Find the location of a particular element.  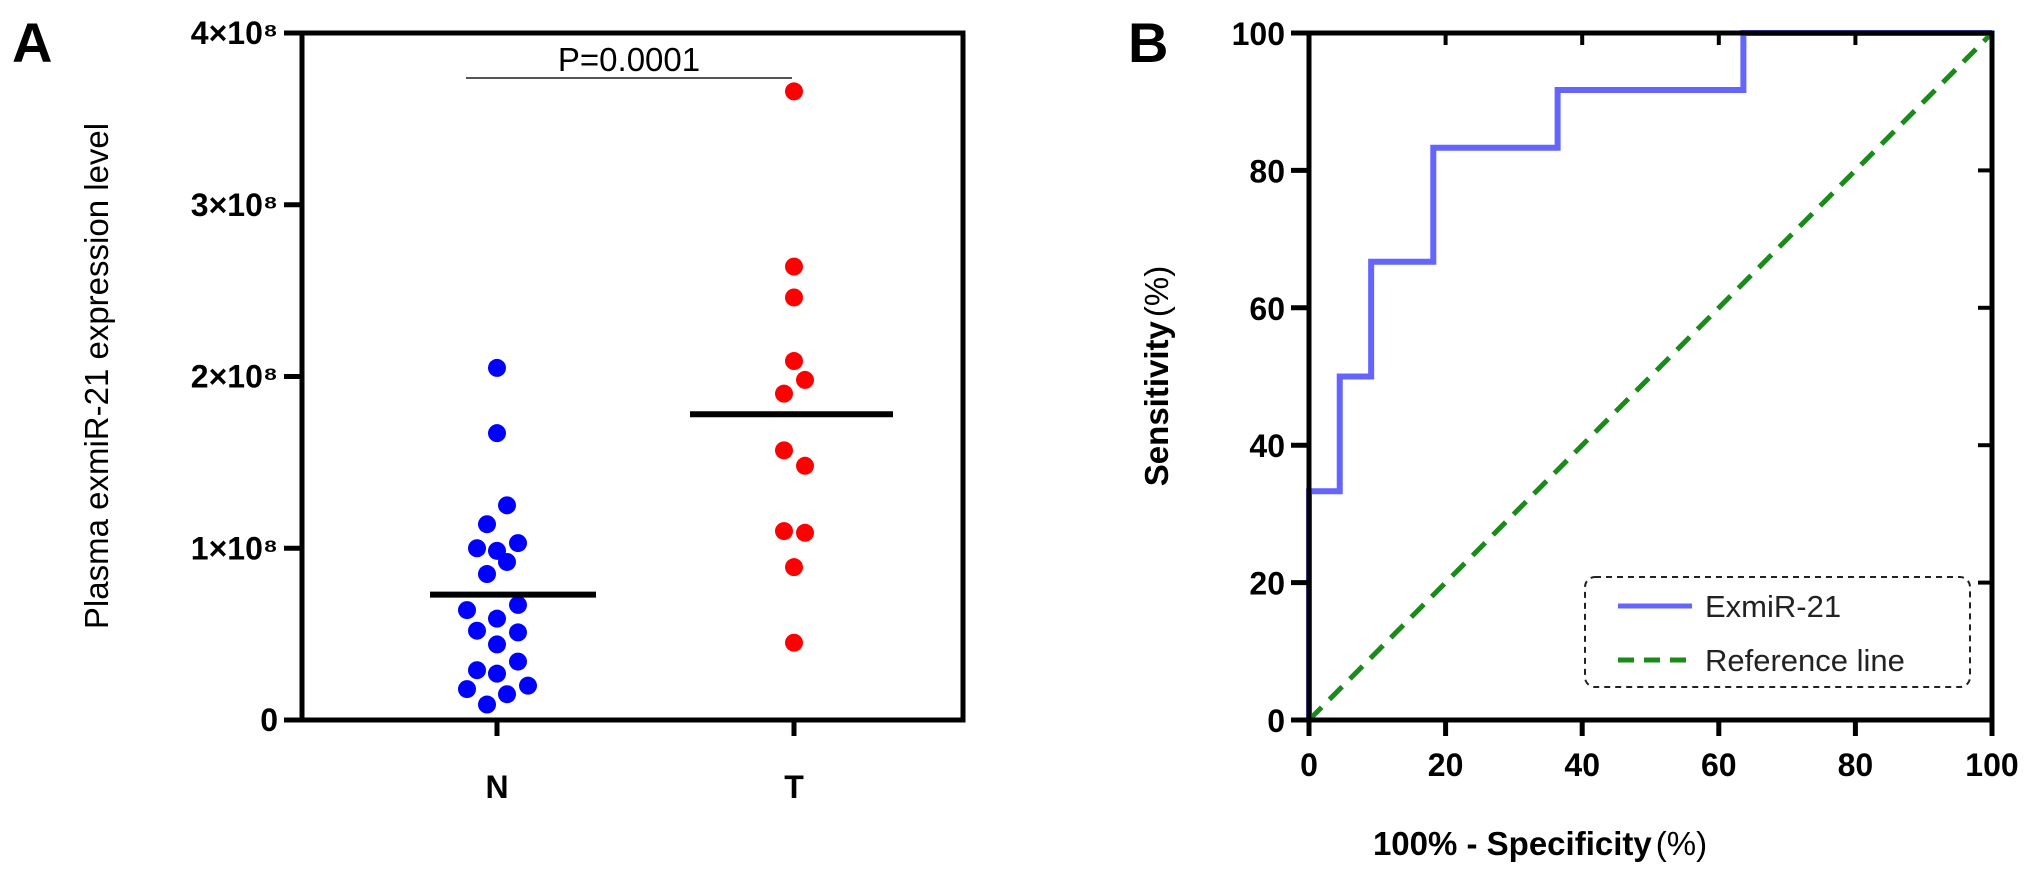

y-tick-label: 60 is located at coordinates (1267, 309).